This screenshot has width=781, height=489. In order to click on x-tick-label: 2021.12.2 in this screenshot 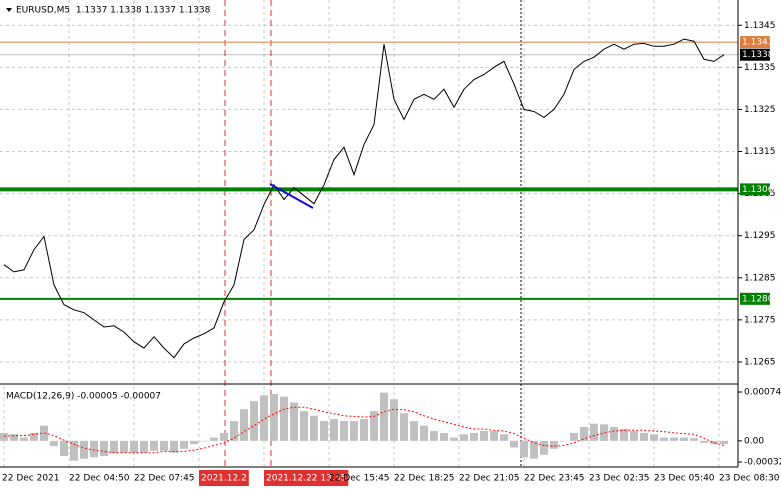, I will do `click(224, 479)`.